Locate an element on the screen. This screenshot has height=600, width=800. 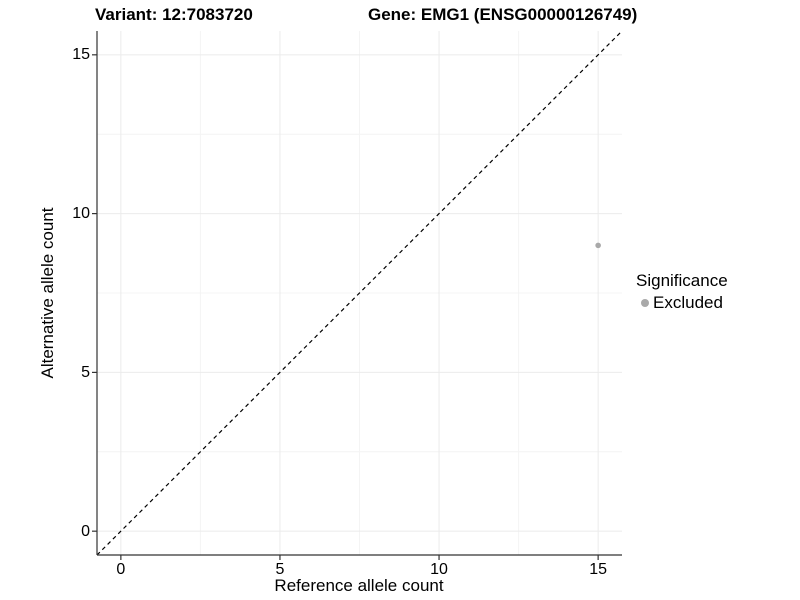
gene-title: Gene: EMG1 (ENSG00000126749) is located at coordinates (503, 14).